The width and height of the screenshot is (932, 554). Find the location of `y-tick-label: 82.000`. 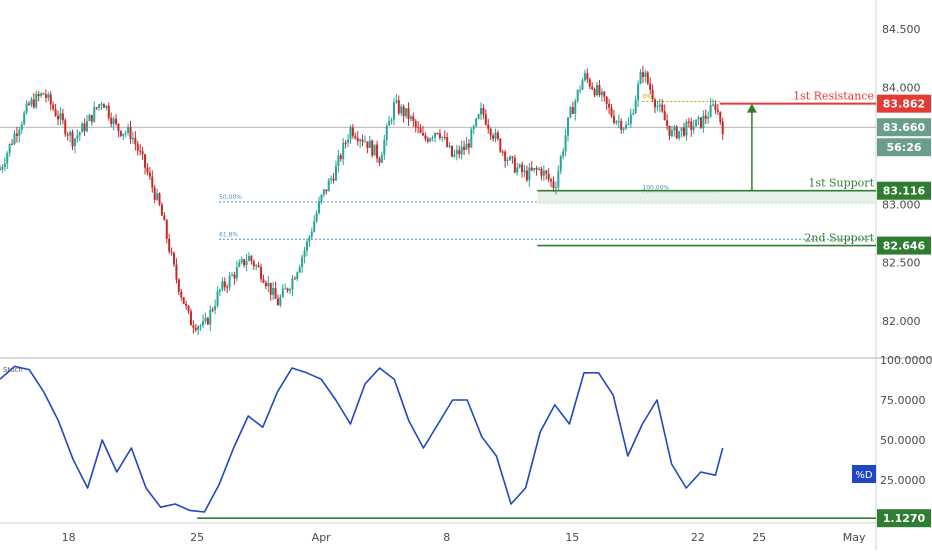

y-tick-label: 82.000 is located at coordinates (901, 321).